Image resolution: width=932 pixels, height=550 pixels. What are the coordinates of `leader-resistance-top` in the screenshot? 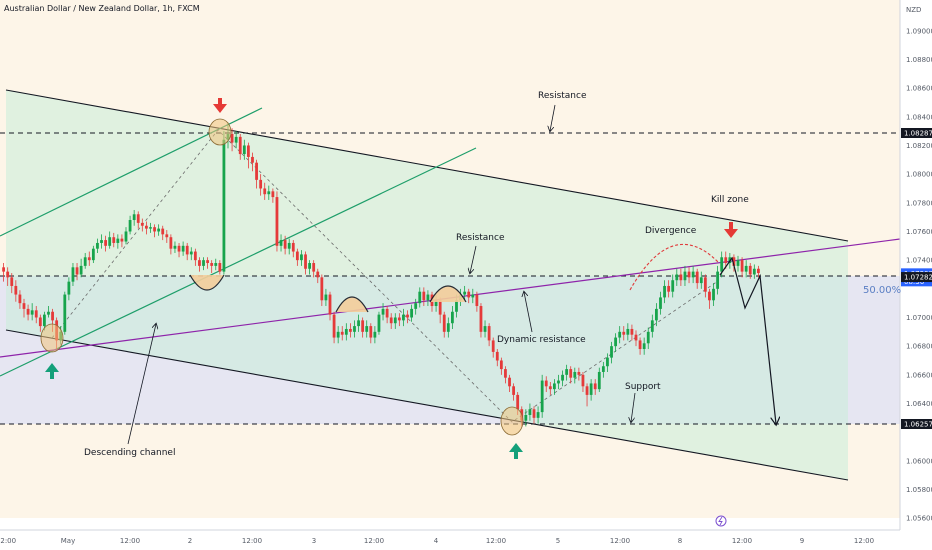 It's located at (553, 117).